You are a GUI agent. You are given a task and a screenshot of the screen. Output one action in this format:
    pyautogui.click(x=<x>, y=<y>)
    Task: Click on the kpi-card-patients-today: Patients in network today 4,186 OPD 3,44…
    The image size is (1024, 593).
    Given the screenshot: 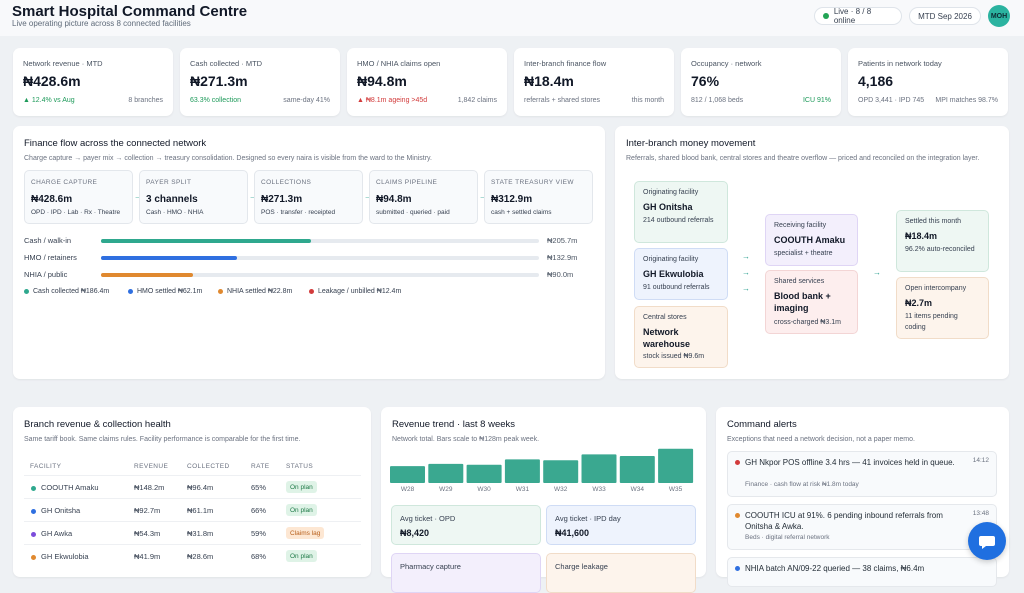 What is the action you would take?
    pyautogui.click(x=928, y=82)
    